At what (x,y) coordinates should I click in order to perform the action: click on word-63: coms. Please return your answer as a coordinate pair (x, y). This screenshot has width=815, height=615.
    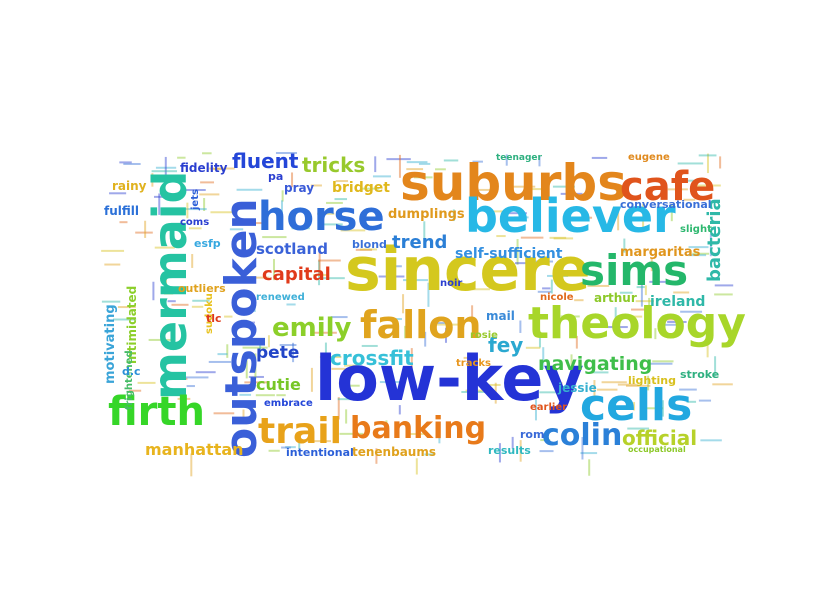
    Looking at the image, I should click on (194, 222).